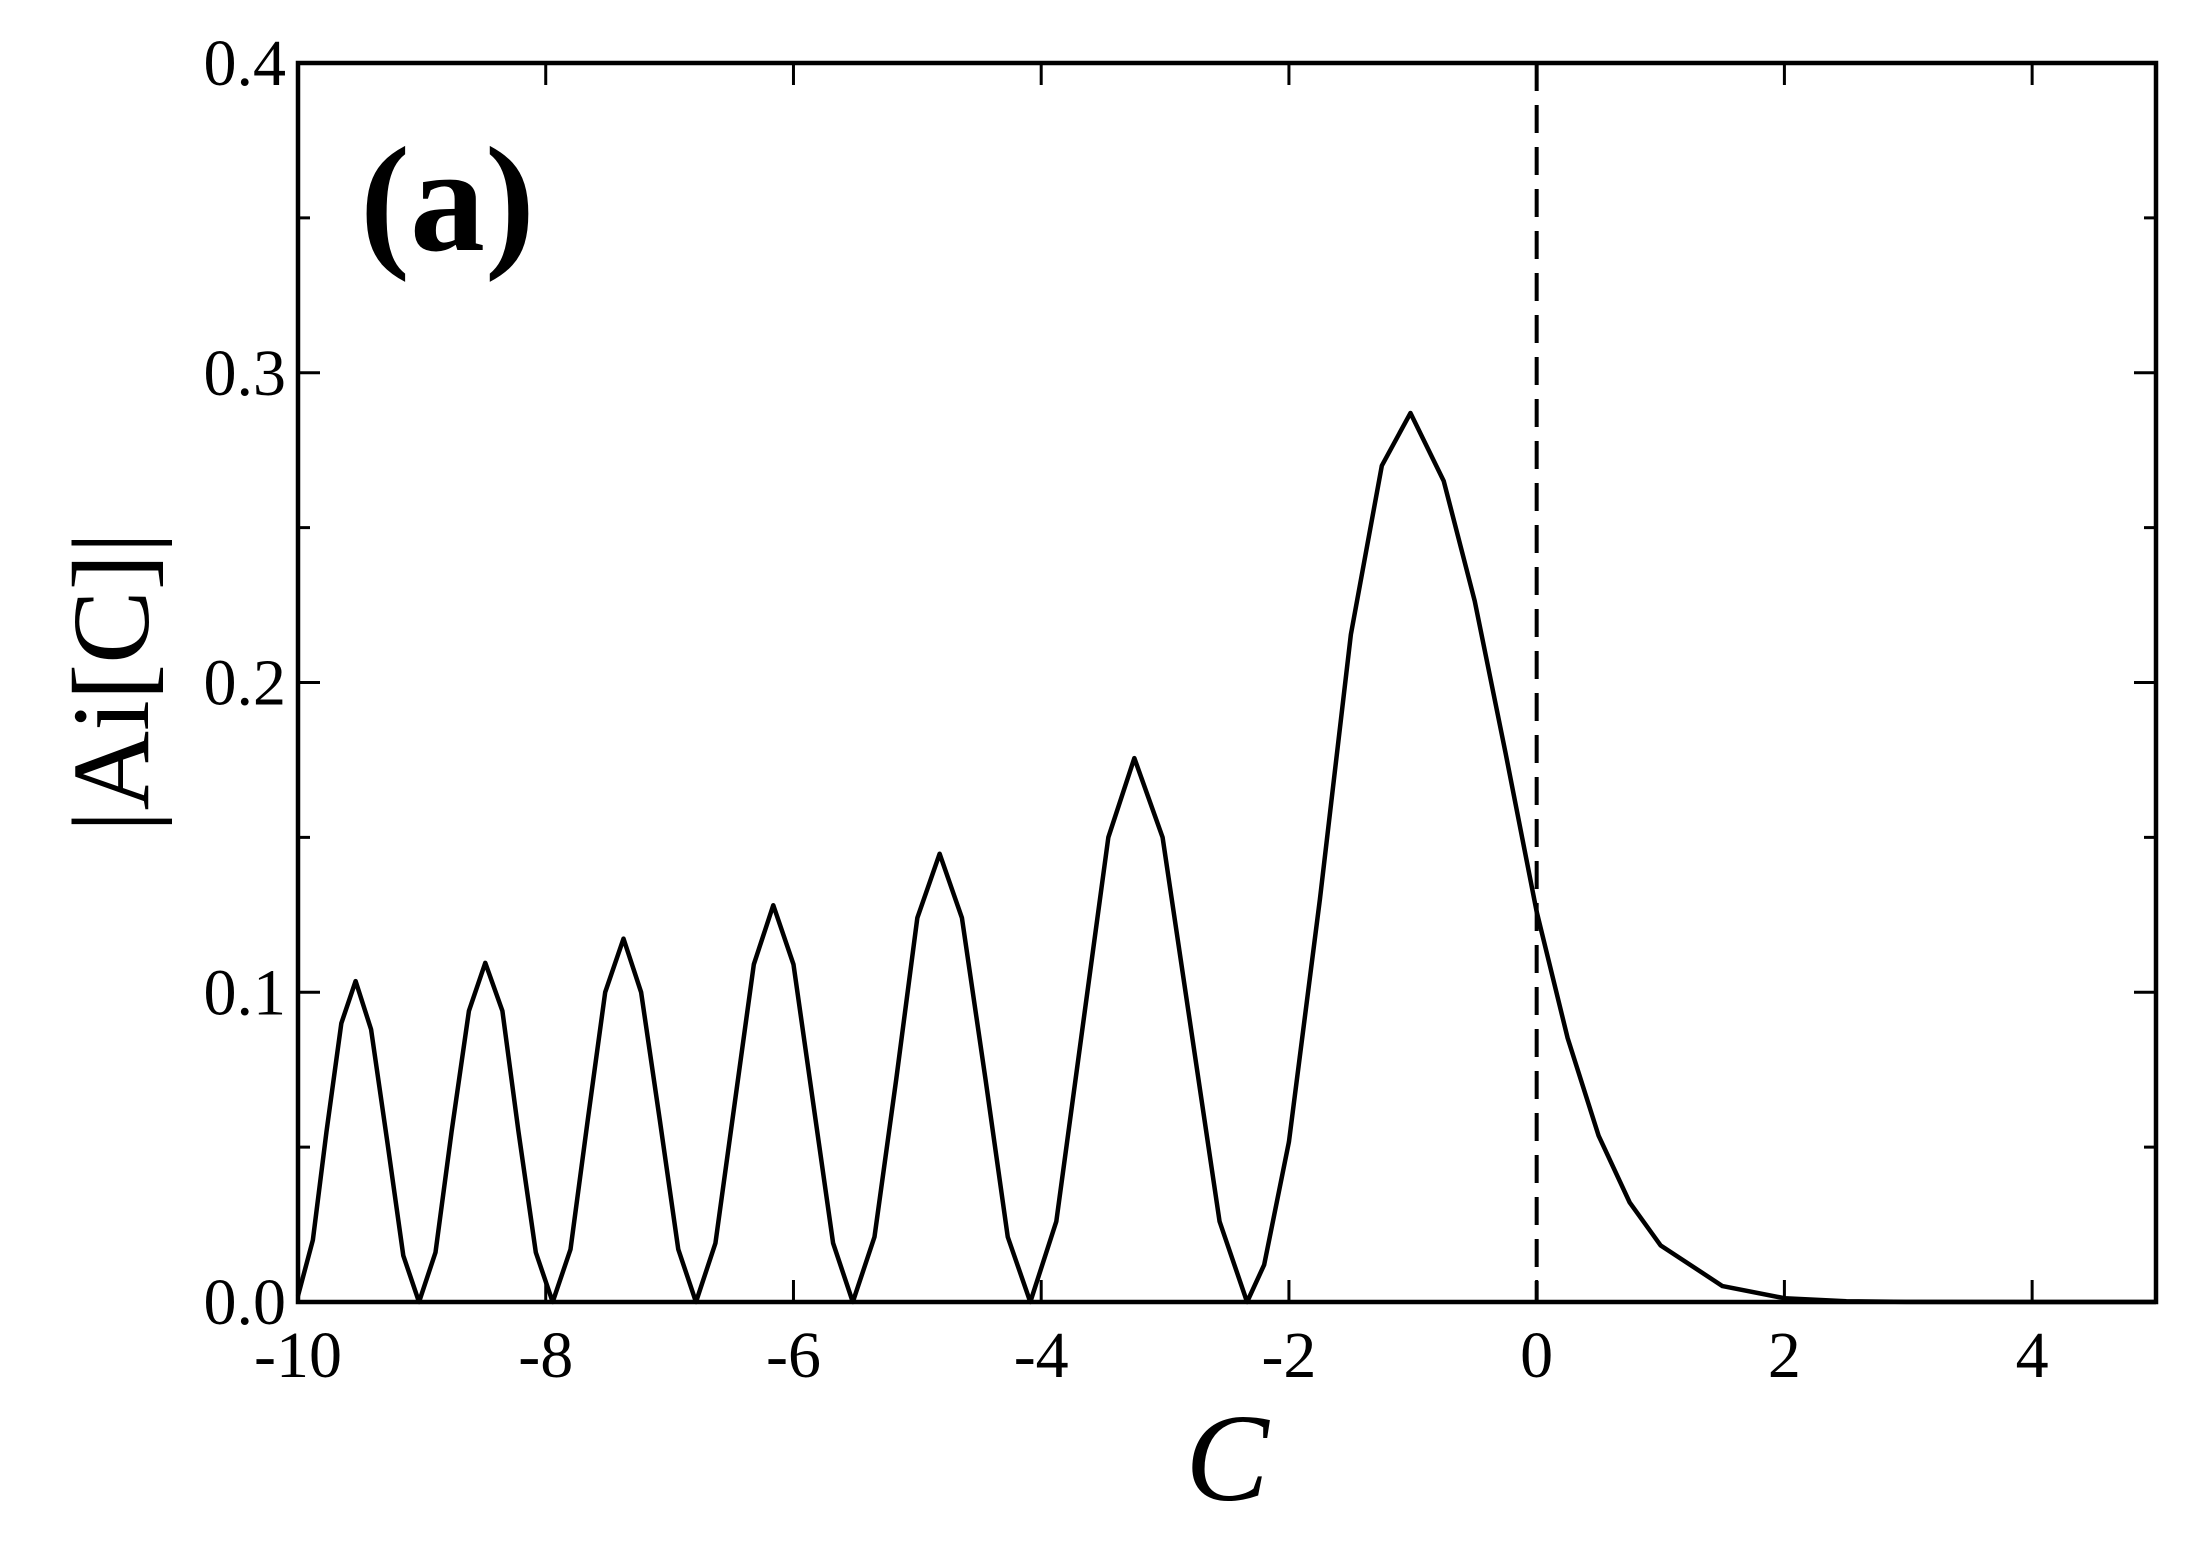 Image resolution: width=2198 pixels, height=1549 pixels. I want to click on x-tick-label: 4, so click(2032, 1355).